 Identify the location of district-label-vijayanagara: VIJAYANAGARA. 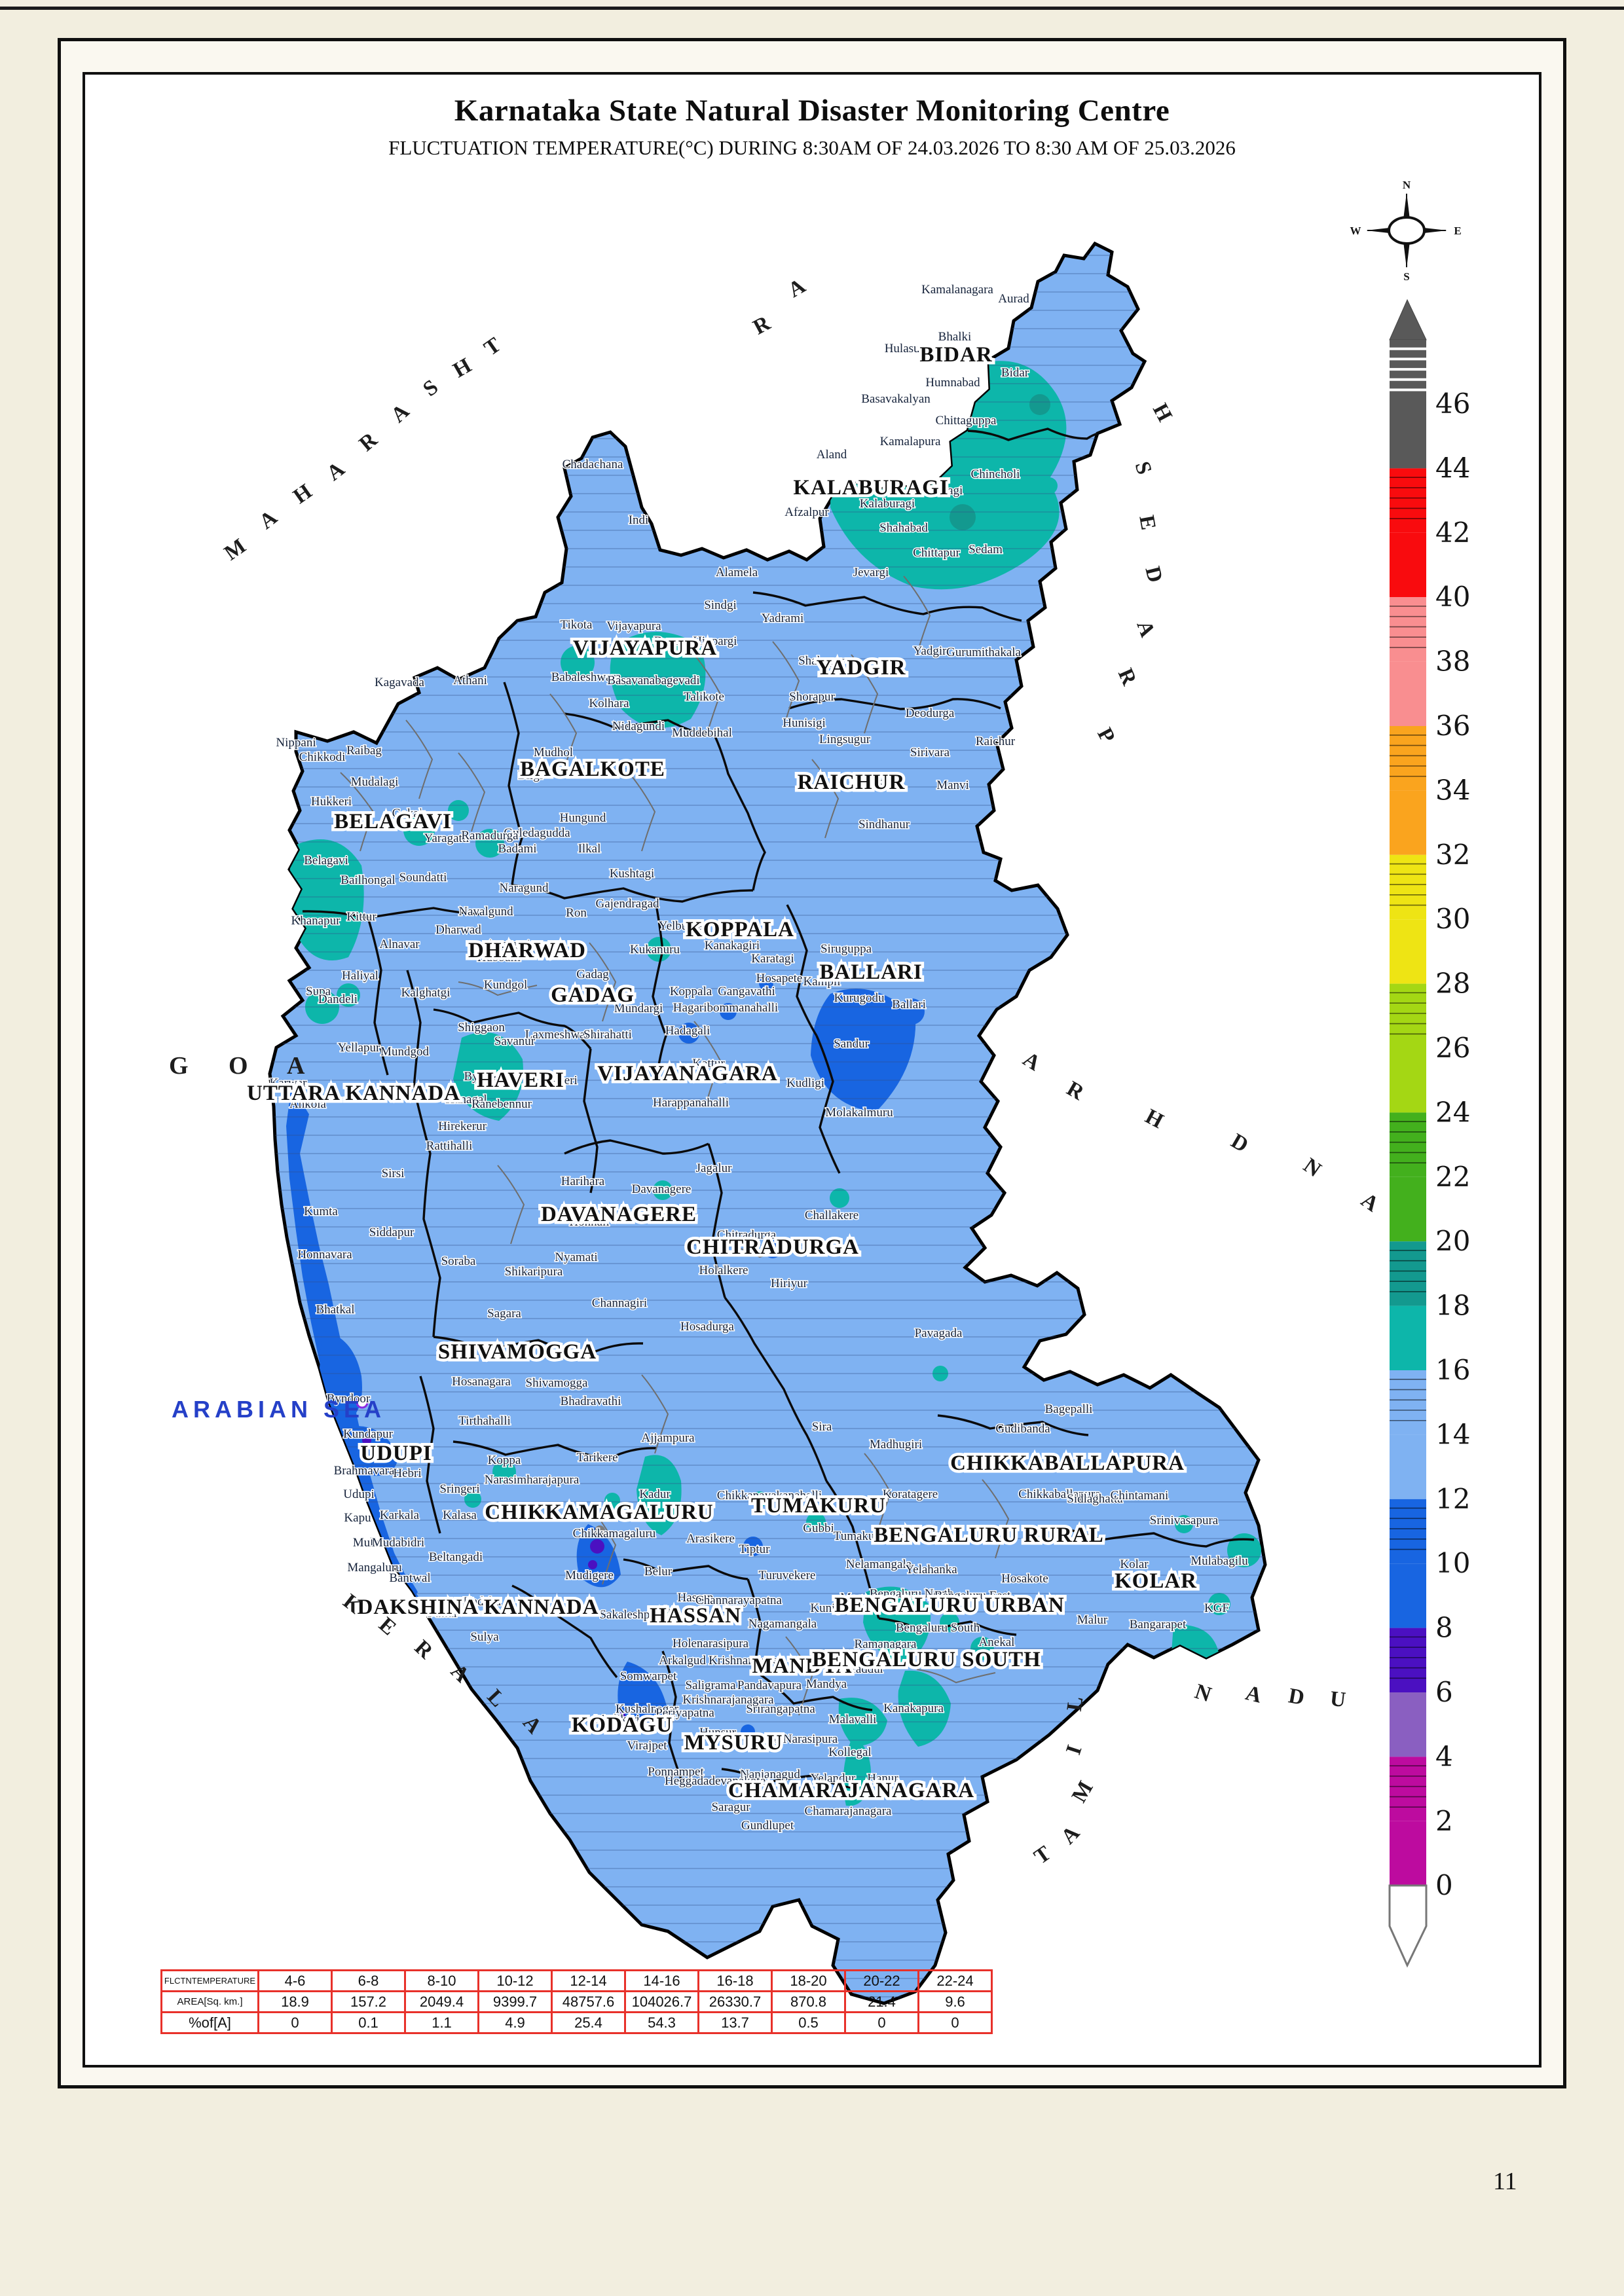
(687, 1073).